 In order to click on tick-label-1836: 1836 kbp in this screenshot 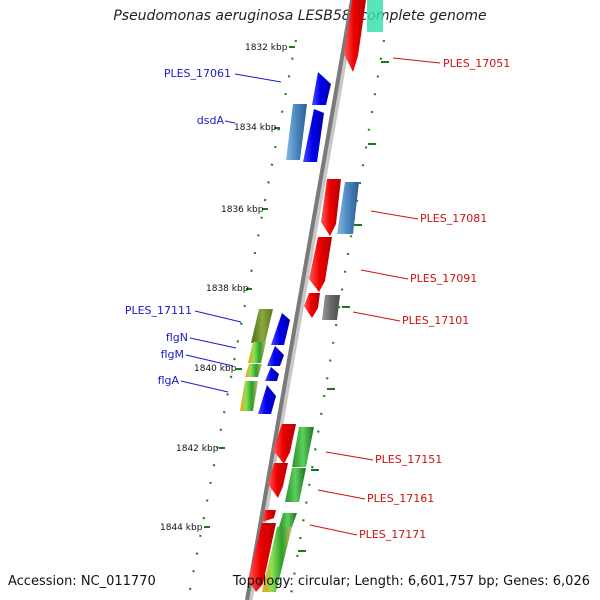, I will do `click(242, 210)`.